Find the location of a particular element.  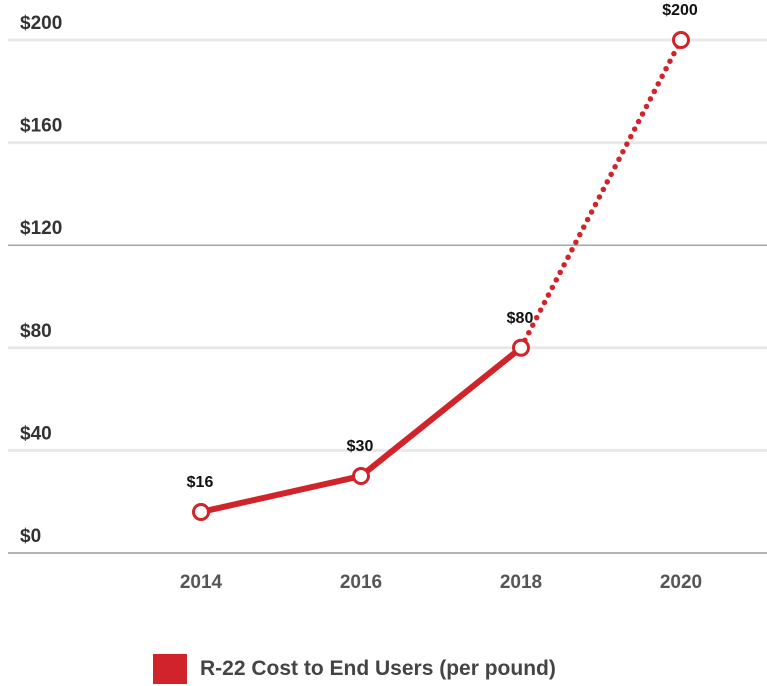

x-tick-label: 2014 is located at coordinates (201, 582).